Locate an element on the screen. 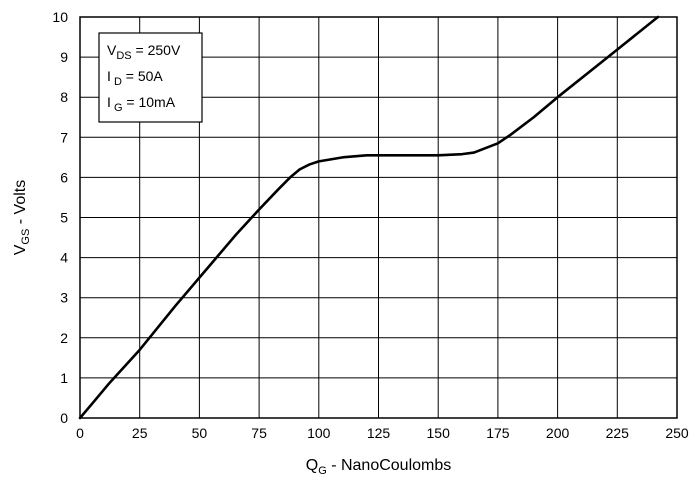 Image resolution: width=696 pixels, height=483 pixels. x-tick-label-125: 125 is located at coordinates (379, 433).